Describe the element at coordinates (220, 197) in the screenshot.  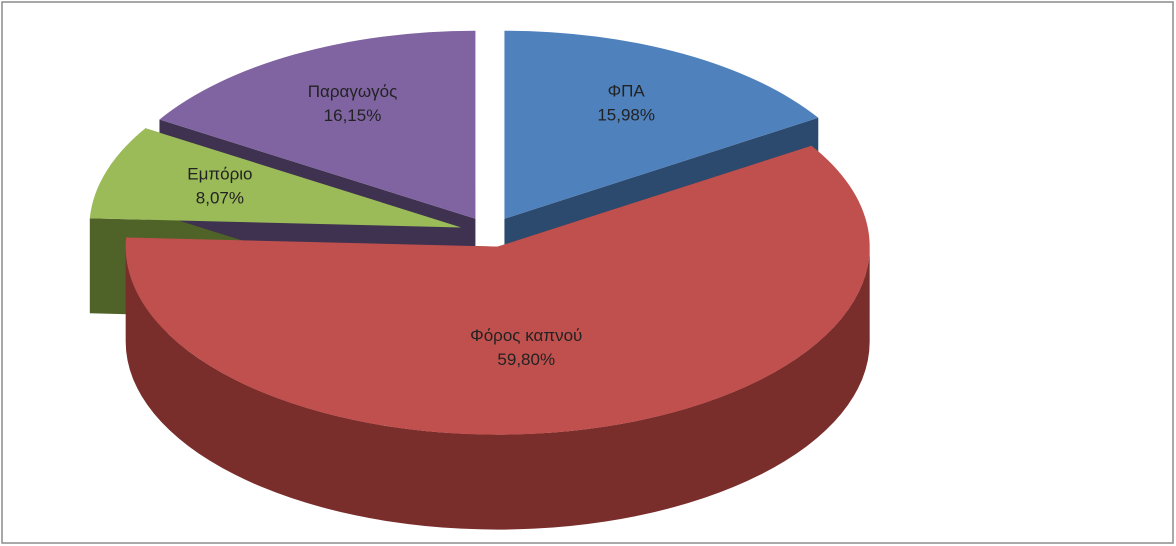
I see `slice-value-label: 8,07%` at that location.